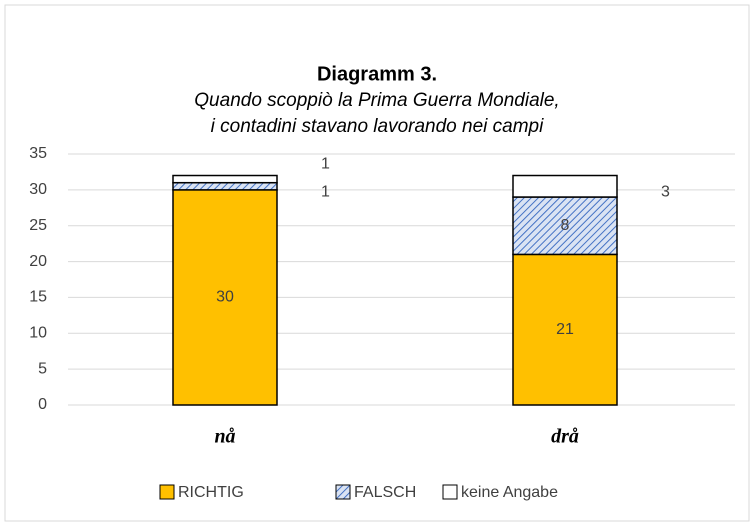  I want to click on y-tick-label: 35, so click(38, 153).